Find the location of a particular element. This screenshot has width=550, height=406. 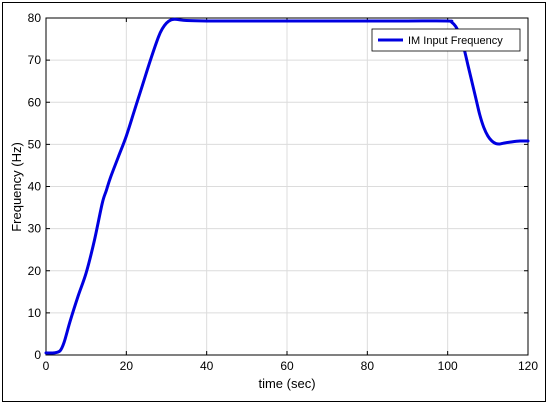

x-tick-label: 40 is located at coordinates (207, 366).